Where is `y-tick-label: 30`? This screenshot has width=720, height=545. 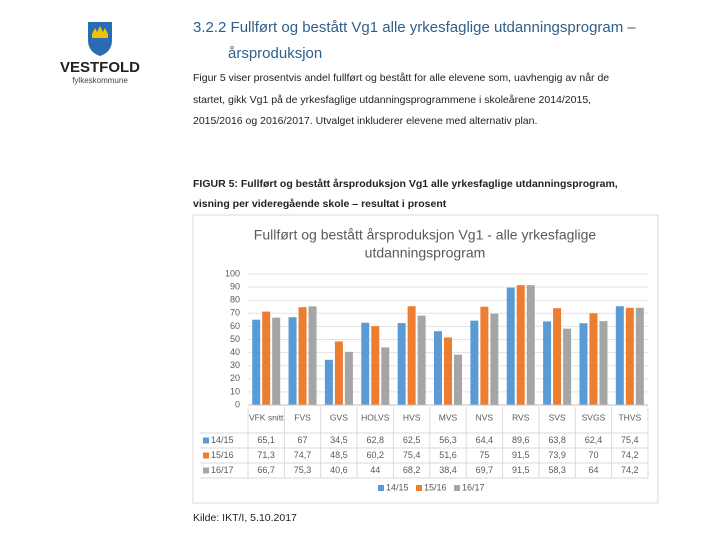
y-tick-label: 30 is located at coordinates (235, 365).